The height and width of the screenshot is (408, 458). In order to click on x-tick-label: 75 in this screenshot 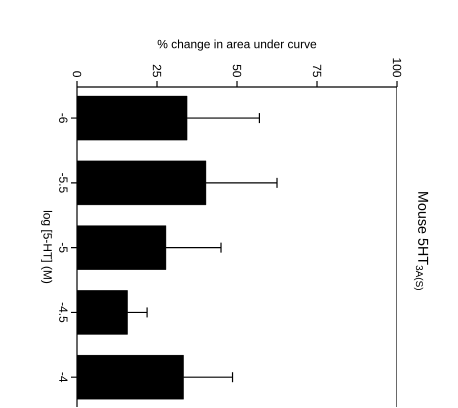, I will do `click(317, 71)`.